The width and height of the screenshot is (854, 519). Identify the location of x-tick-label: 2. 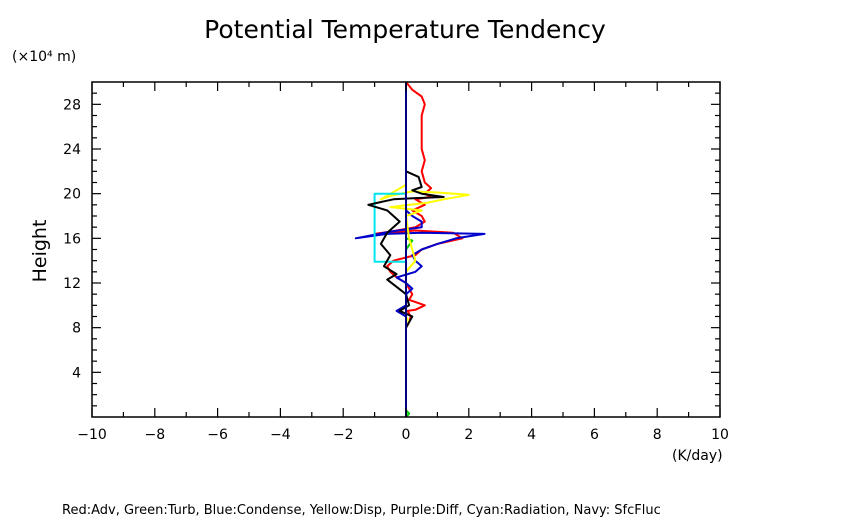
(468, 435).